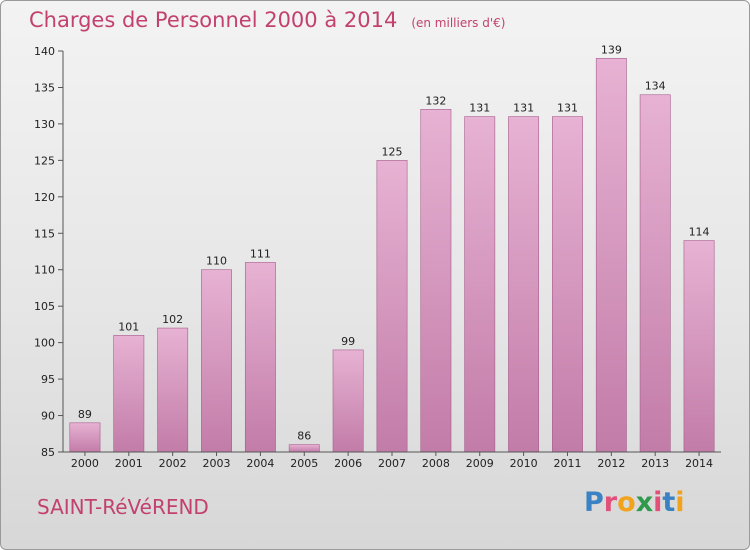 This screenshot has width=750, height=550. What do you see at coordinates (48, 379) in the screenshot?
I see `y-tick-label: 95` at bounding box center [48, 379].